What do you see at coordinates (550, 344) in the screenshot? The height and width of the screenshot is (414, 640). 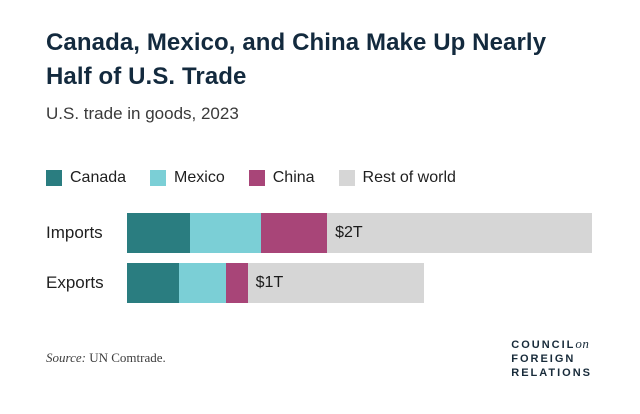 I see `logo-line-council: COUNCILon` at bounding box center [550, 344].